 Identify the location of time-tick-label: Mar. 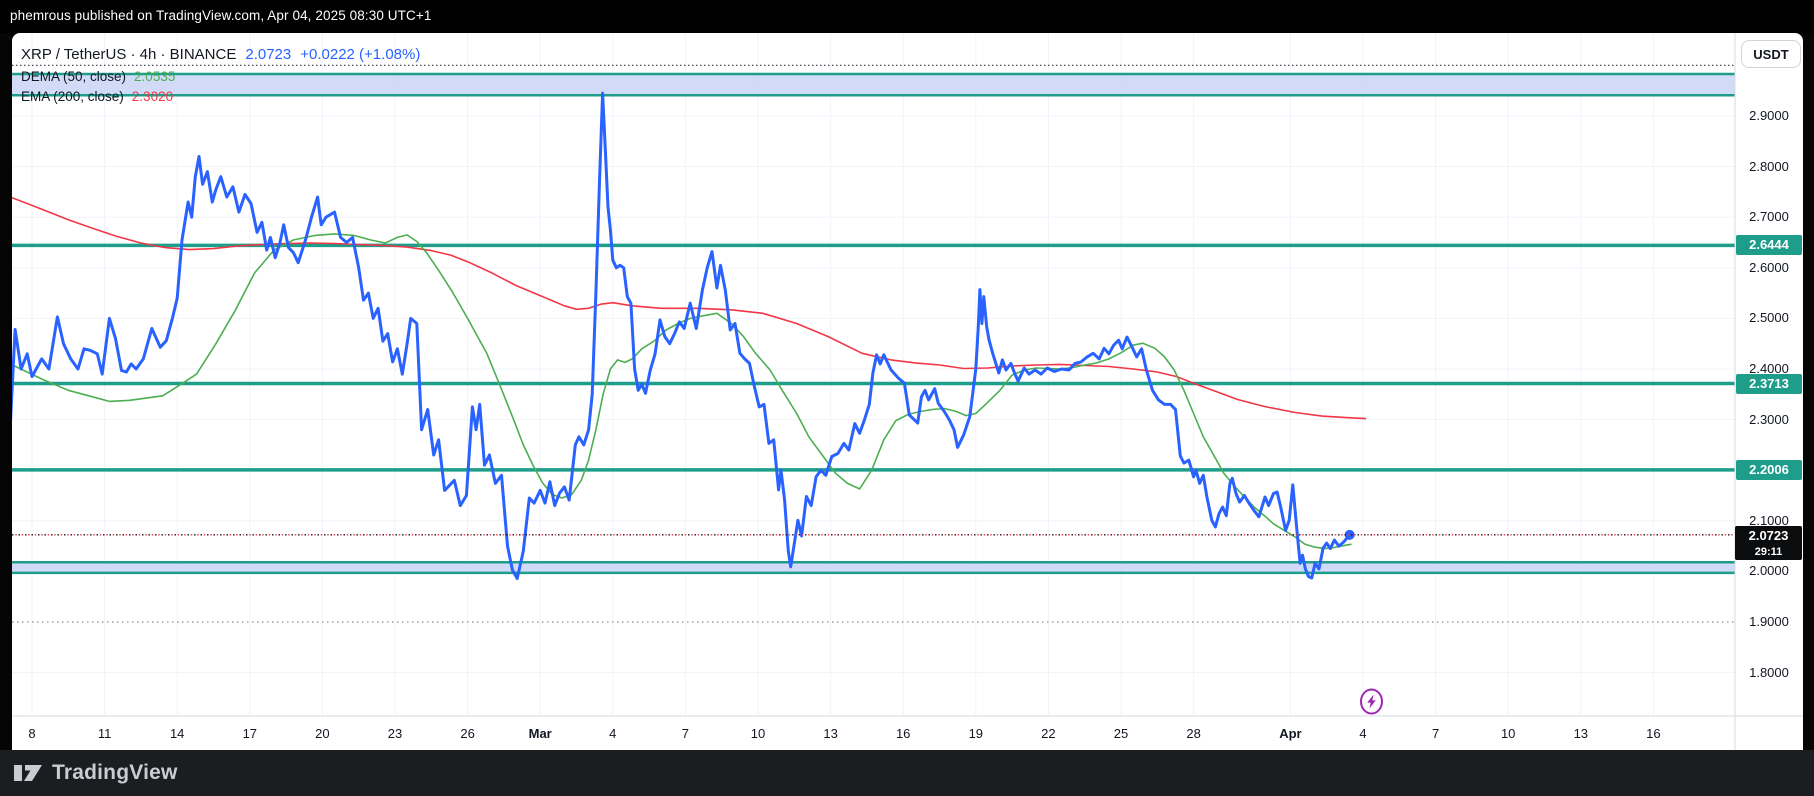
(540, 733).